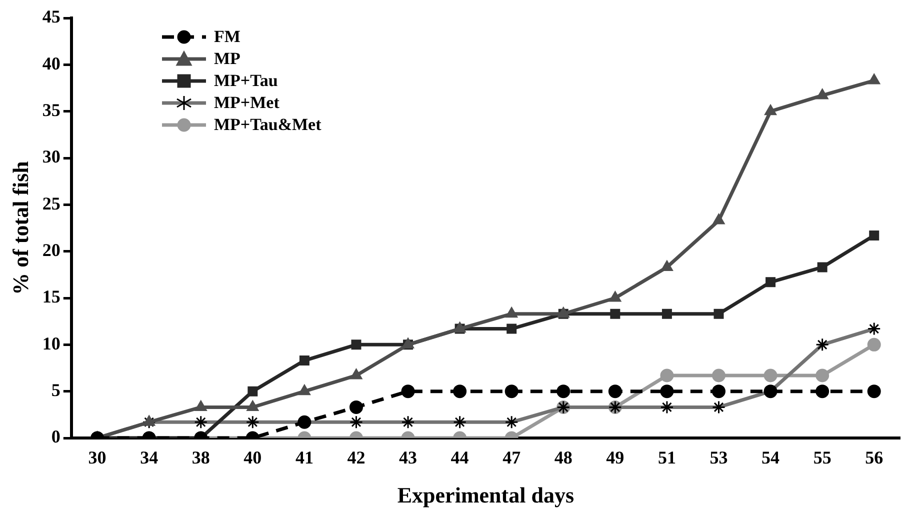 The height and width of the screenshot is (514, 915). What do you see at coordinates (51, 343) in the screenshot?
I see `y-tick-label: 10` at bounding box center [51, 343].